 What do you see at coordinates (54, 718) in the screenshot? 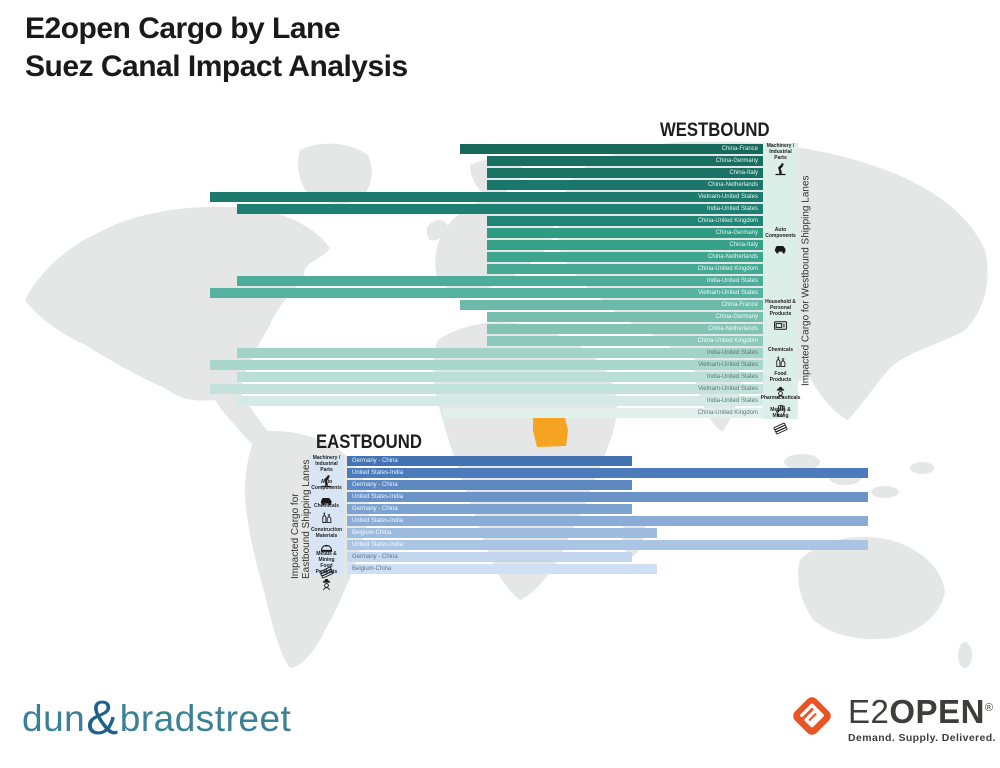
I see `dnb-logo-part1: dun` at bounding box center [54, 718].